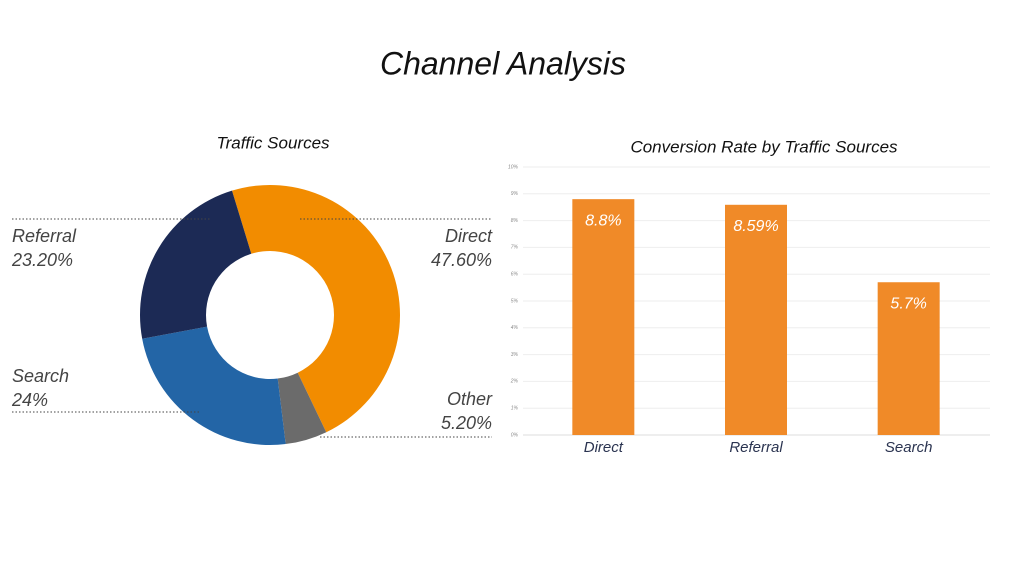 The image size is (1024, 576). I want to click on slice-label: Referral, so click(44, 236).